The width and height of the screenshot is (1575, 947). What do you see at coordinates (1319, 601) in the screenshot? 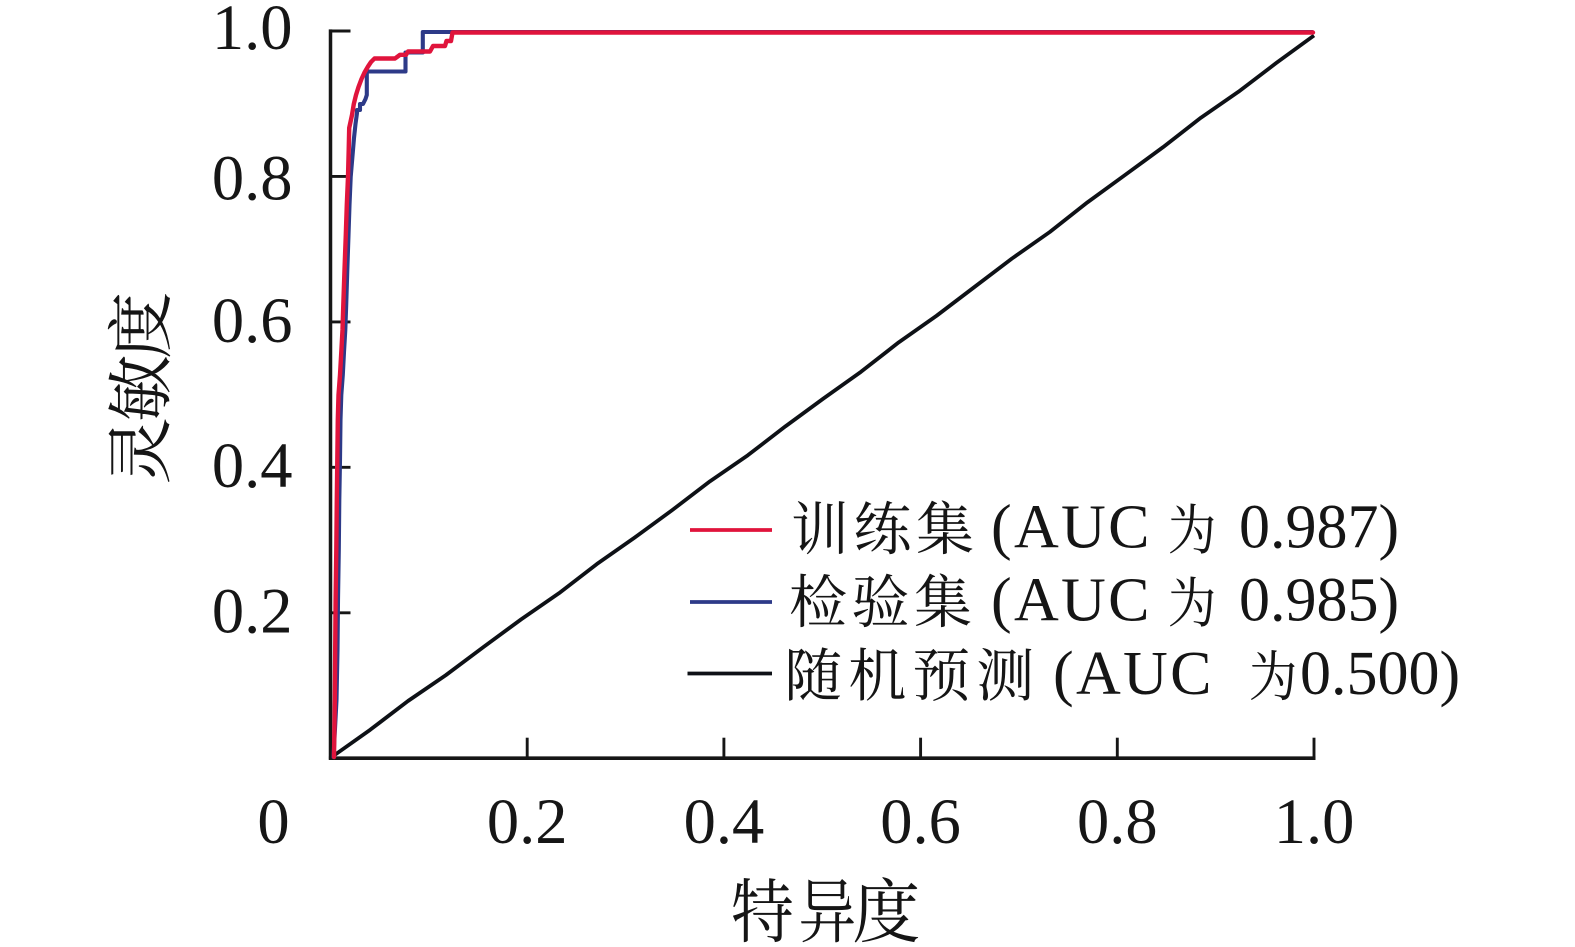
I see `svg-text: 0.985)` at bounding box center [1319, 601].